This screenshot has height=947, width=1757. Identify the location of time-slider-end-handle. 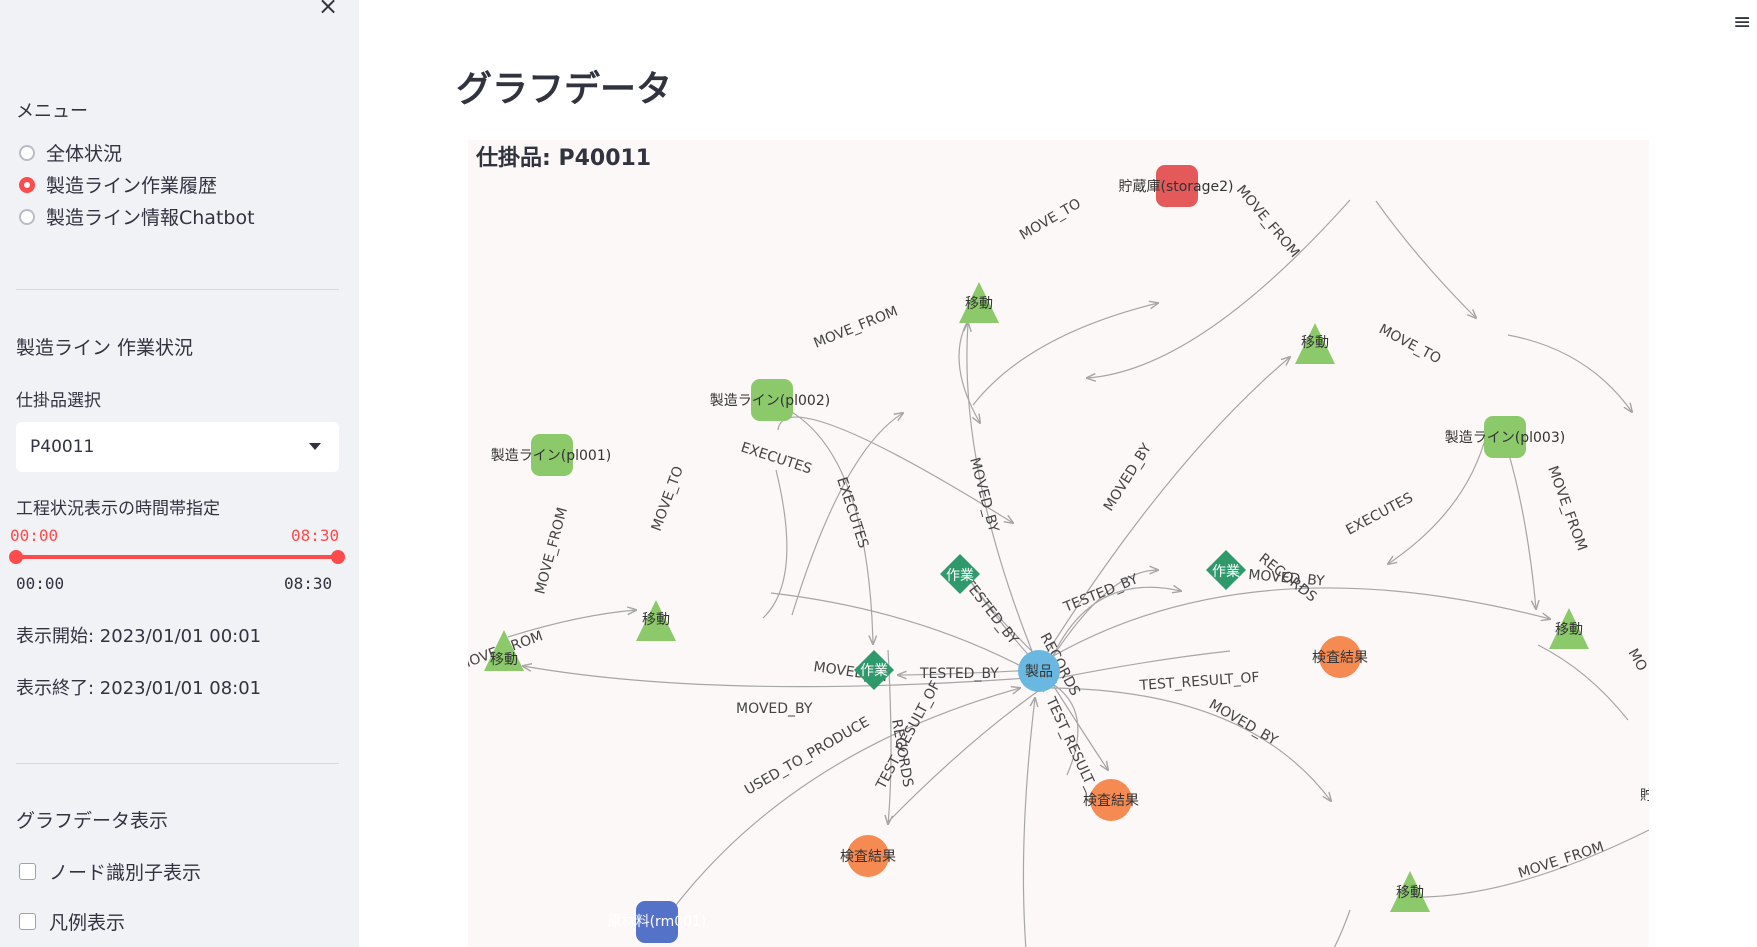
(338, 557).